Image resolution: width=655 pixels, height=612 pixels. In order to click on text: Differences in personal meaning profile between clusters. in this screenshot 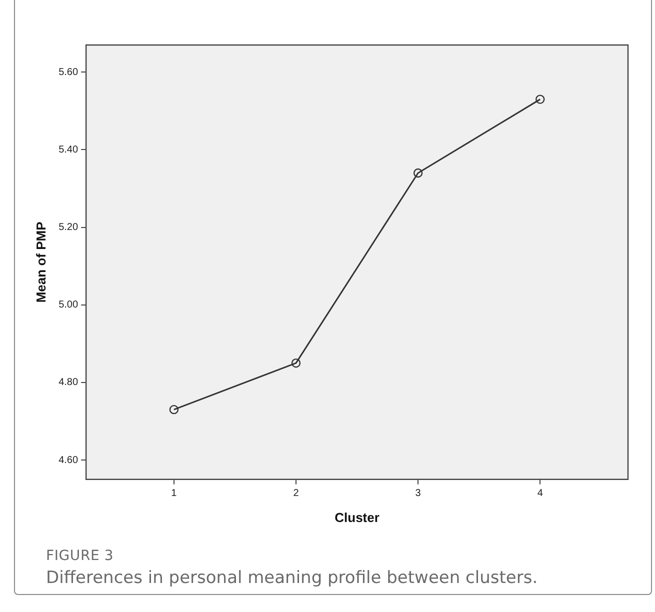, I will do `click(292, 578)`.